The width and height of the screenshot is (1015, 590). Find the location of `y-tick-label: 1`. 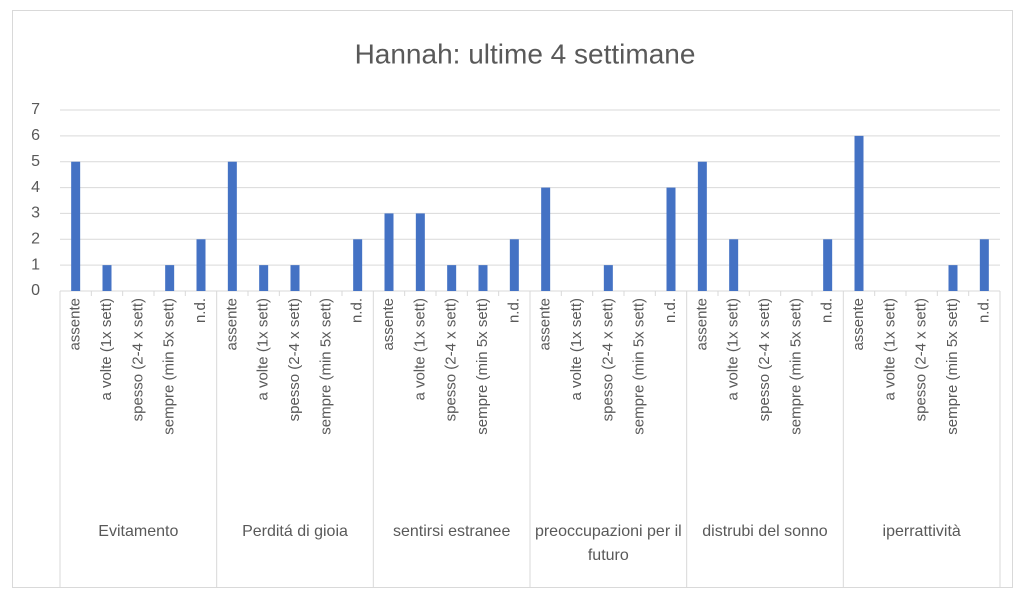

y-tick-label: 1 is located at coordinates (35, 264).